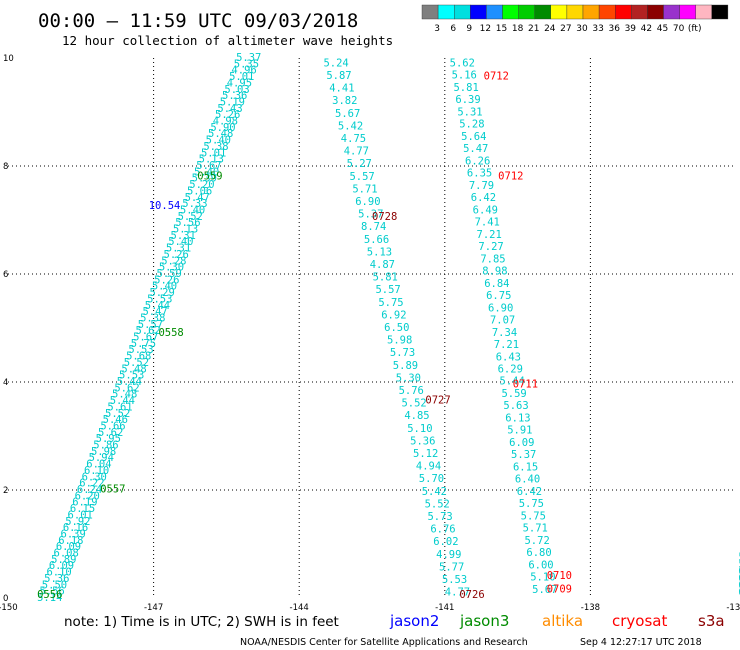 The image size is (740, 650). Describe the element at coordinates (82, 509) in the screenshot. I see `wave-height-value: 6.15` at that location.